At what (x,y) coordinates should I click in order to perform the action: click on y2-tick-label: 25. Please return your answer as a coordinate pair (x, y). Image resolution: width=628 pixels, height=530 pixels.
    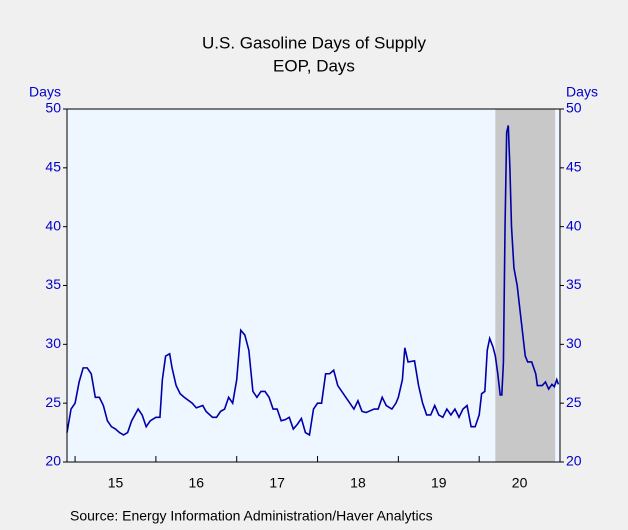
    Looking at the image, I should click on (574, 402).